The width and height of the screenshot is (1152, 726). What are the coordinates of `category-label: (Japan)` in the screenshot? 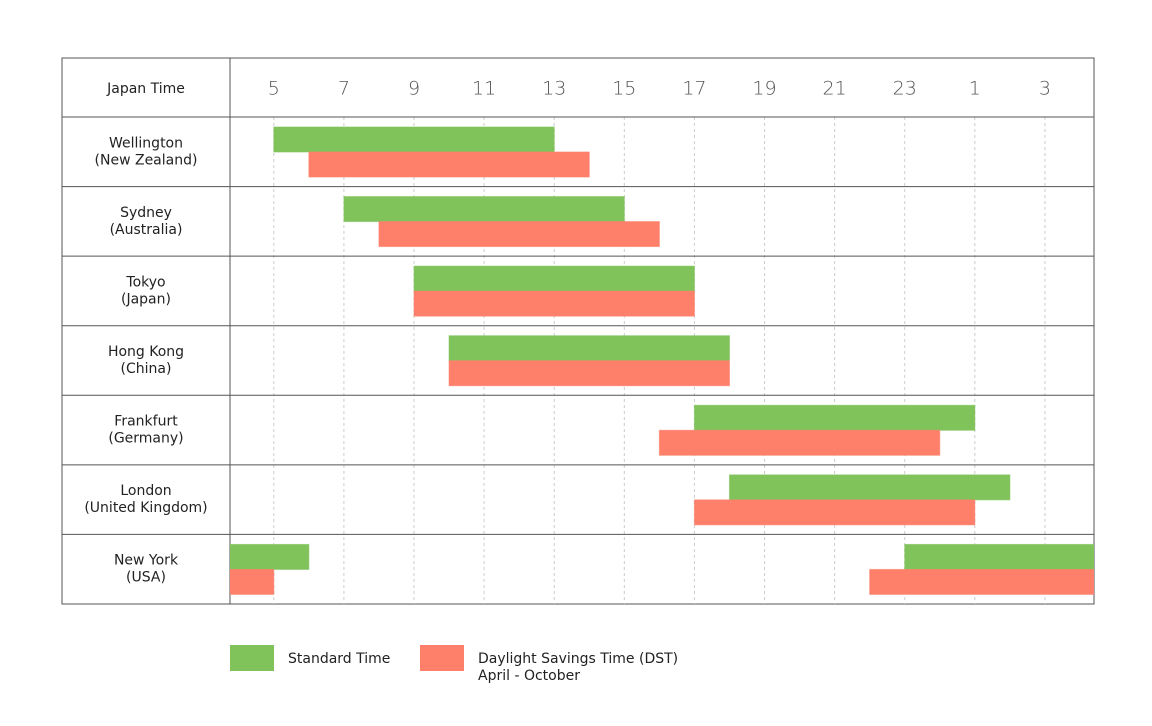 It's located at (146, 299).